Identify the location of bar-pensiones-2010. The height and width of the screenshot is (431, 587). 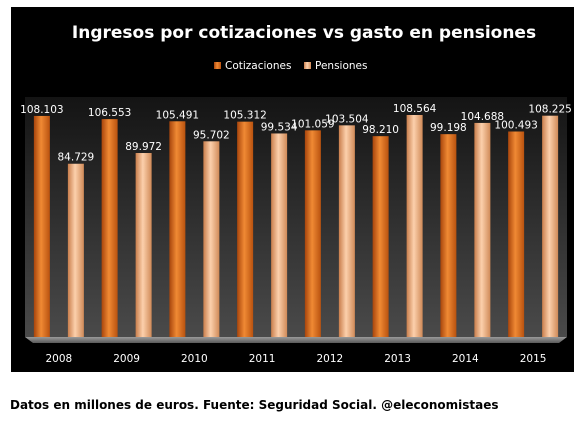
(211, 239).